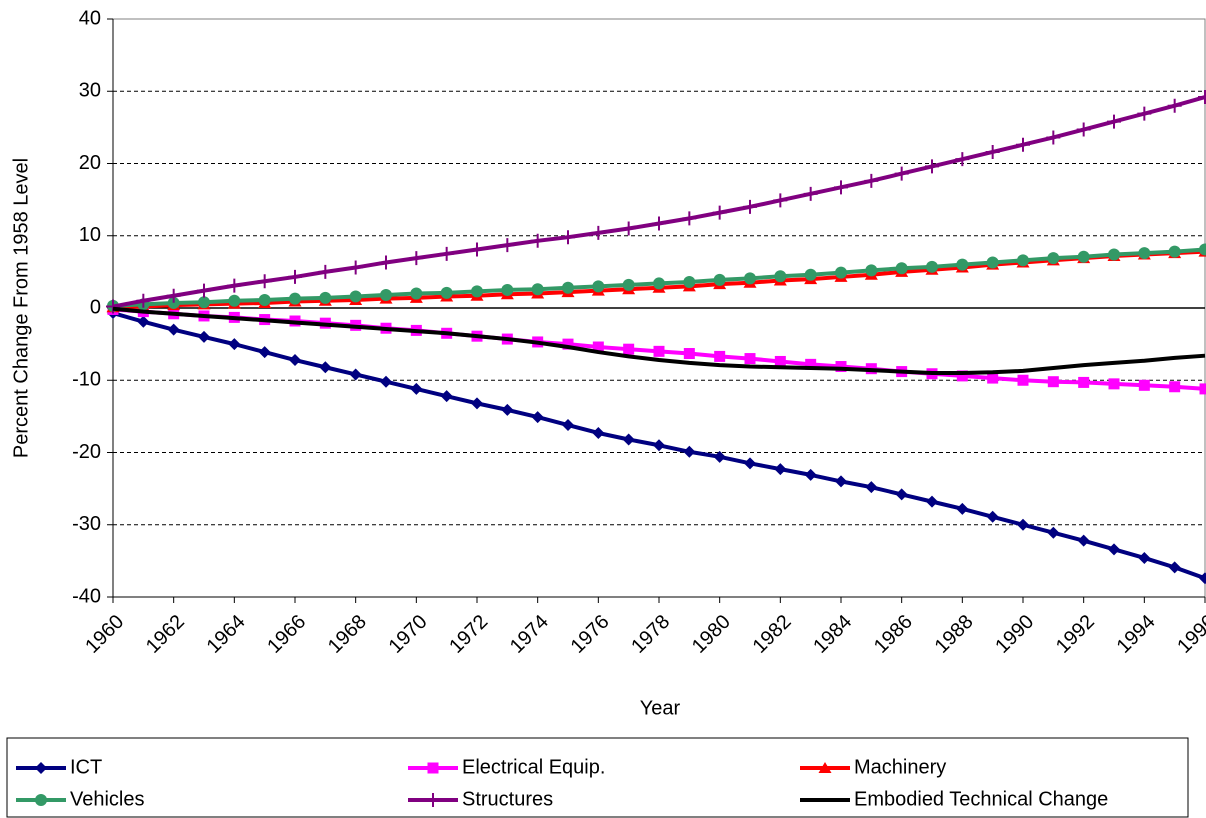 This screenshot has height=818, width=1206. What do you see at coordinates (95, 307) in the screenshot?
I see `y-tick-label: 0` at bounding box center [95, 307].